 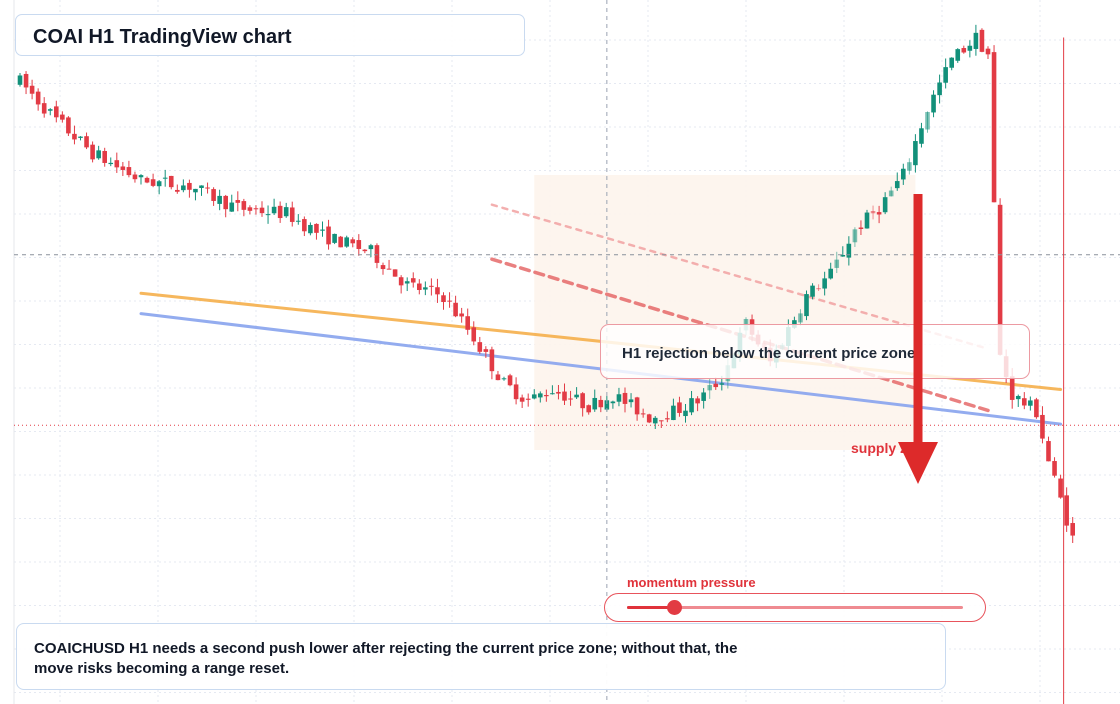 I want to click on momentum-fill, so click(x=651, y=607).